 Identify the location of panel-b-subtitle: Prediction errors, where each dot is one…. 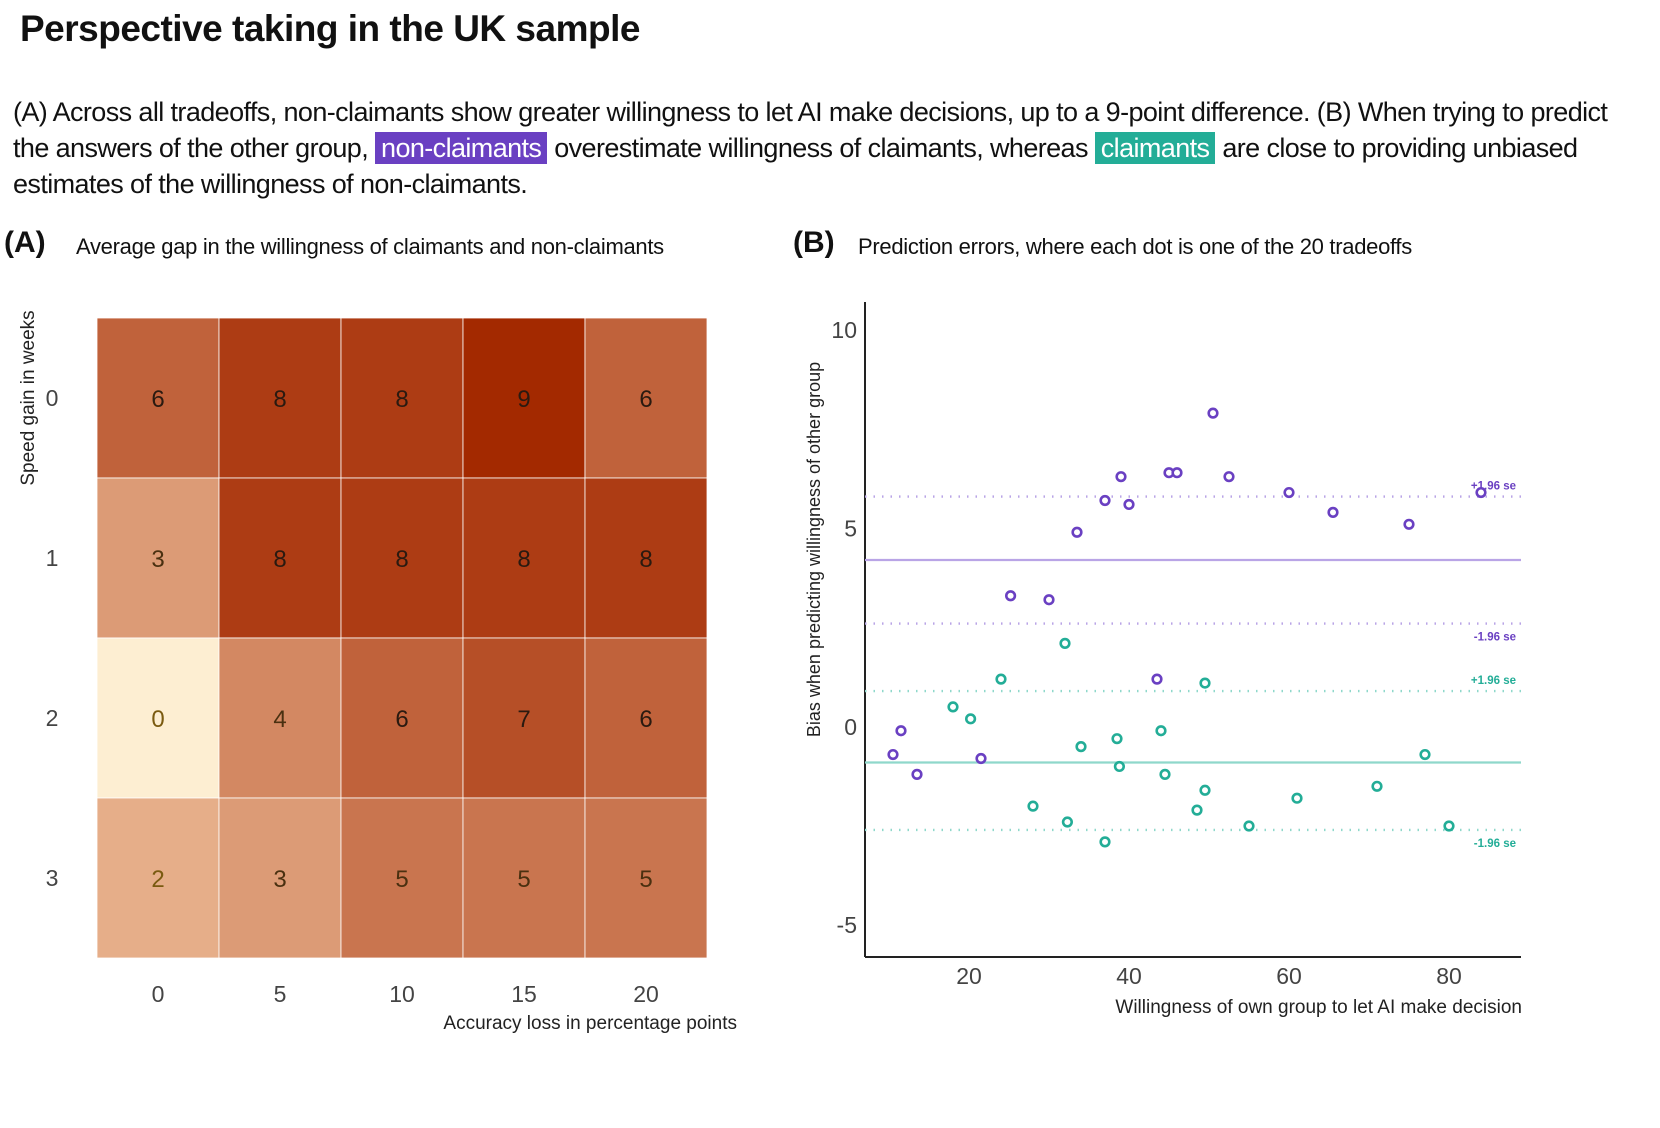
(1135, 246).